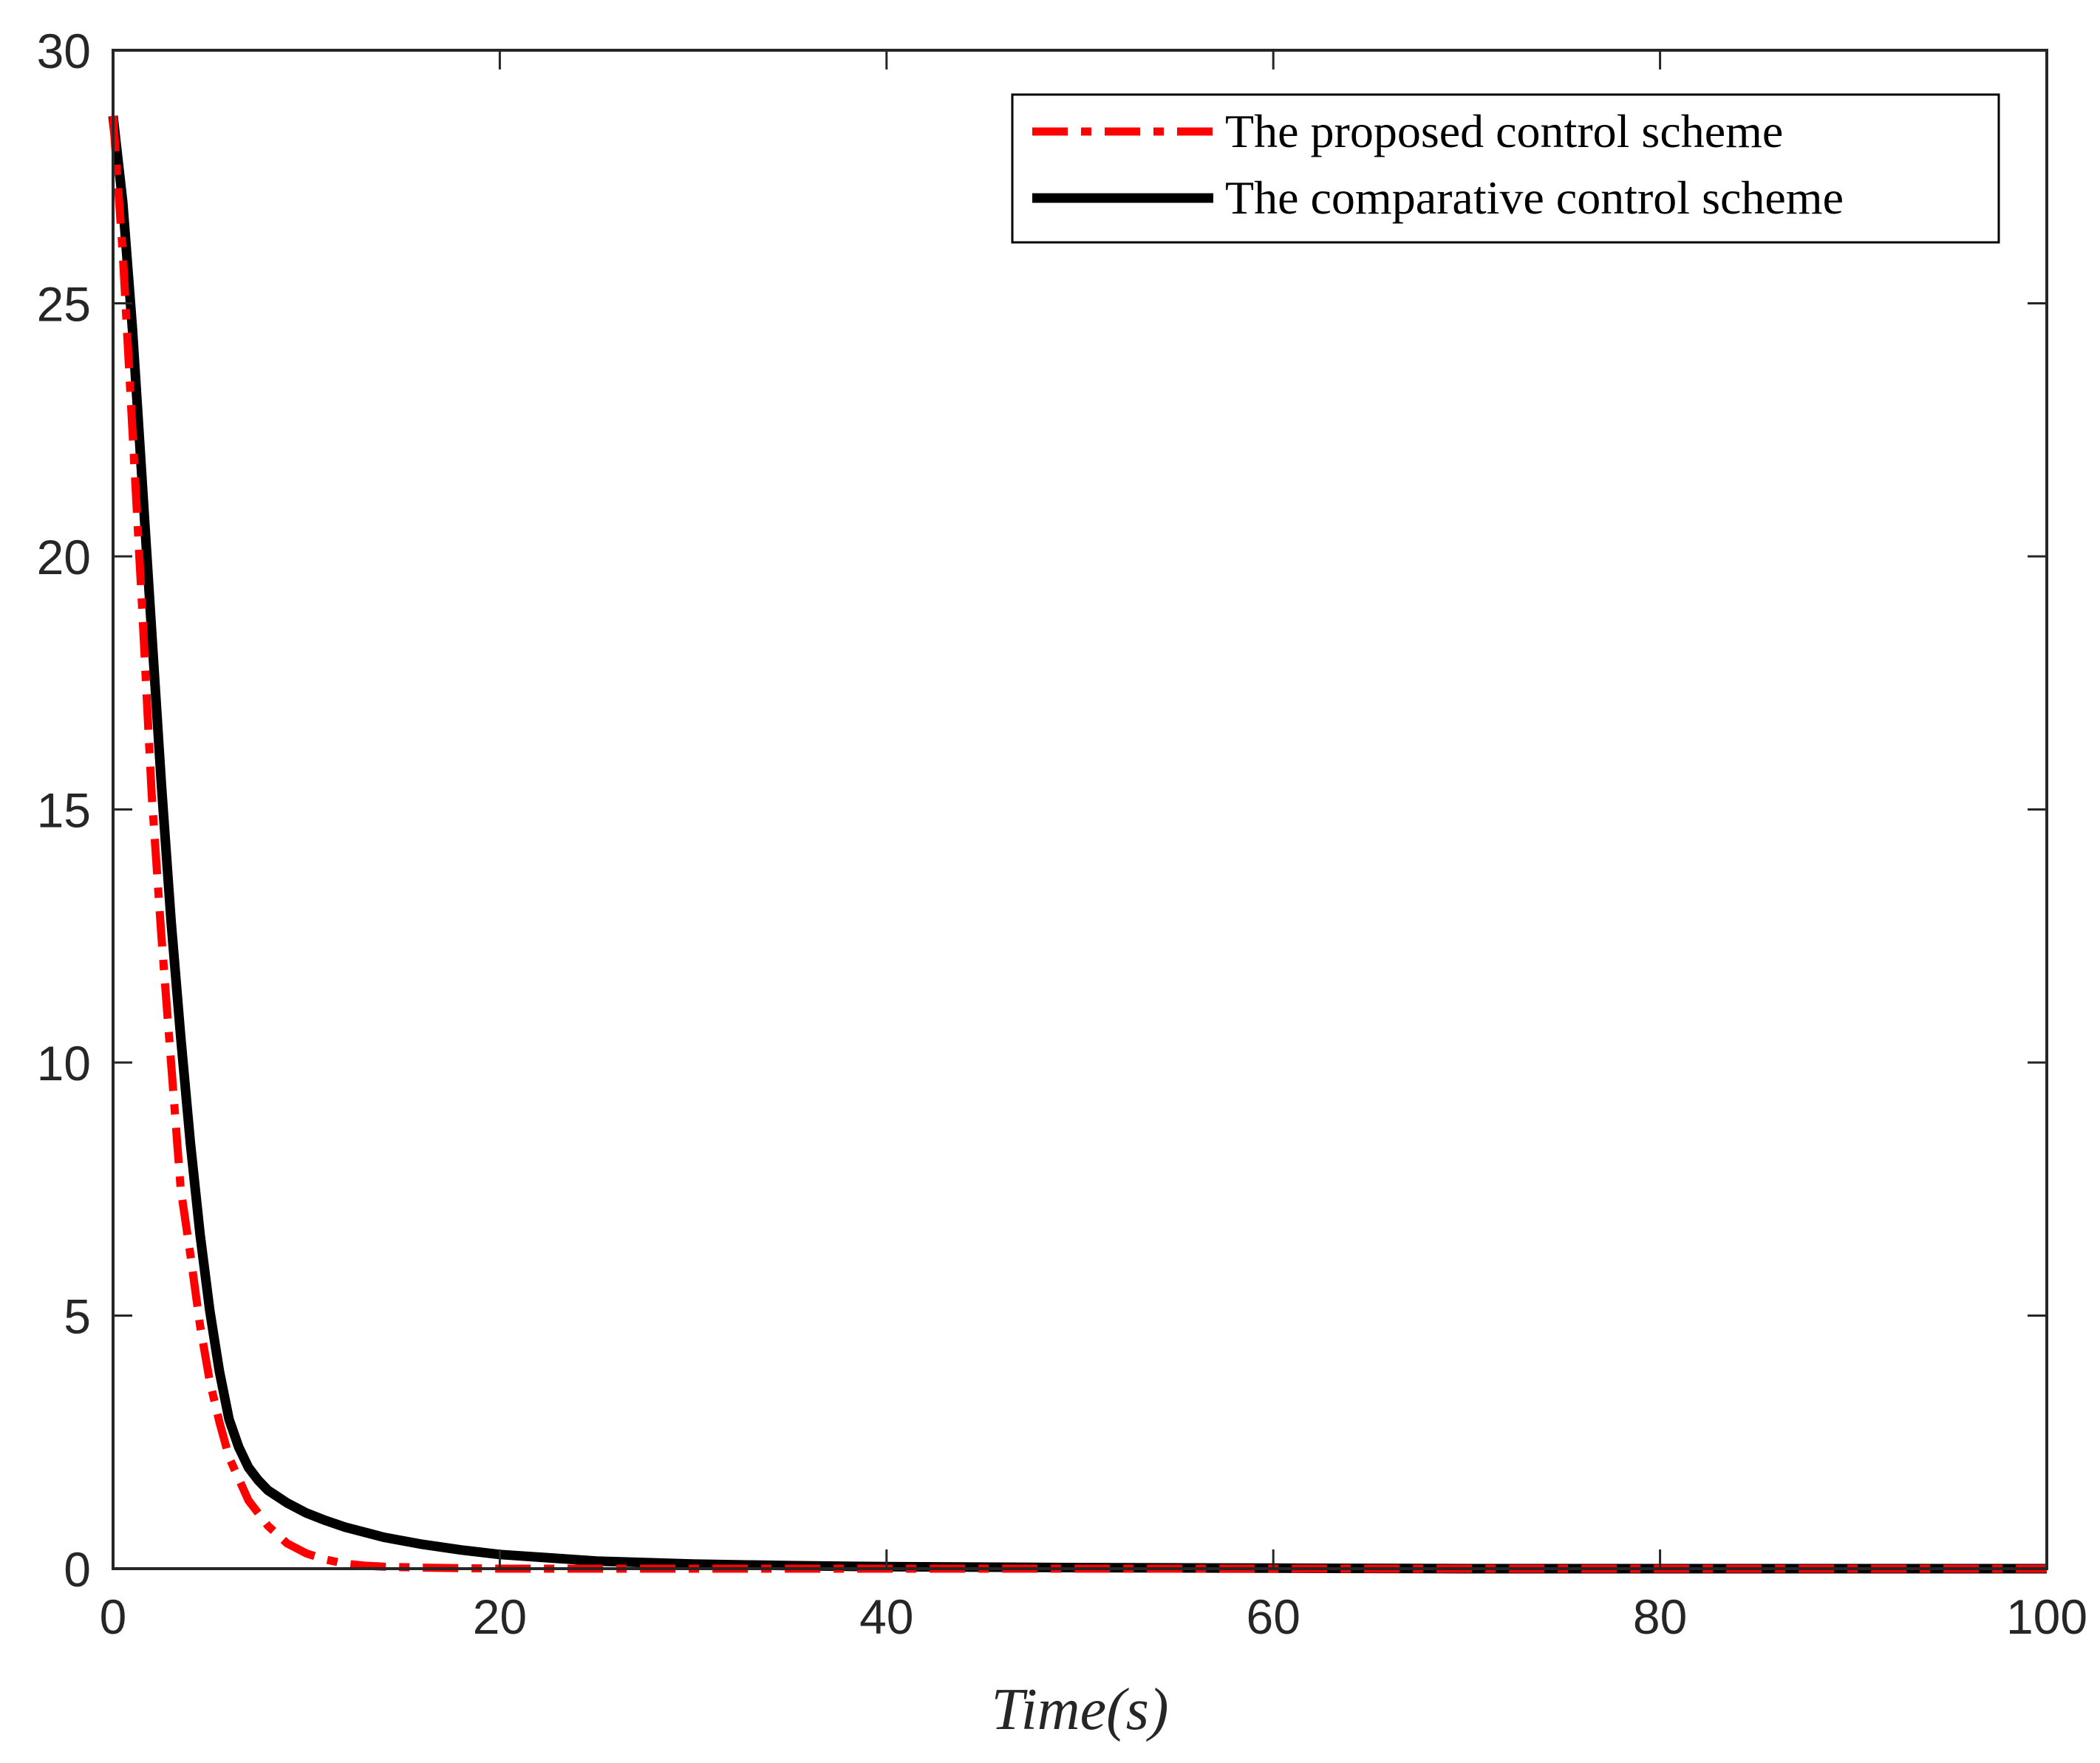 This screenshot has height=1763, width=2100. I want to click on x-tick-label: 0, so click(113, 1616).